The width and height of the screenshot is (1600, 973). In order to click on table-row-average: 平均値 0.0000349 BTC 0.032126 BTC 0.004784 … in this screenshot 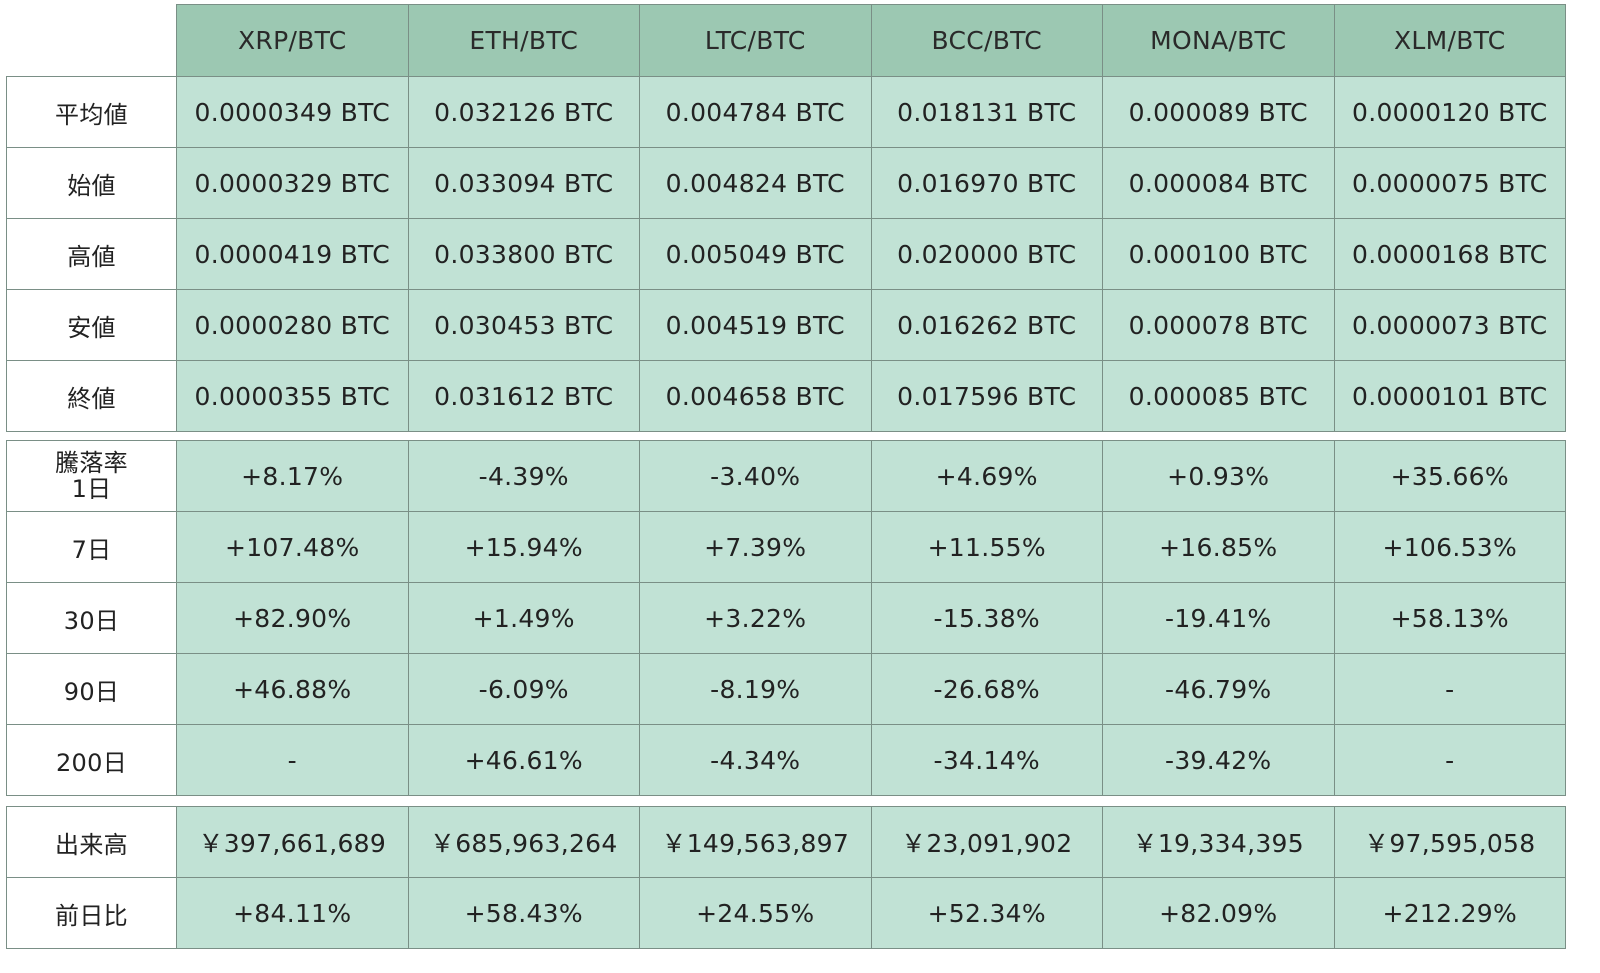, I will do `click(786, 112)`.